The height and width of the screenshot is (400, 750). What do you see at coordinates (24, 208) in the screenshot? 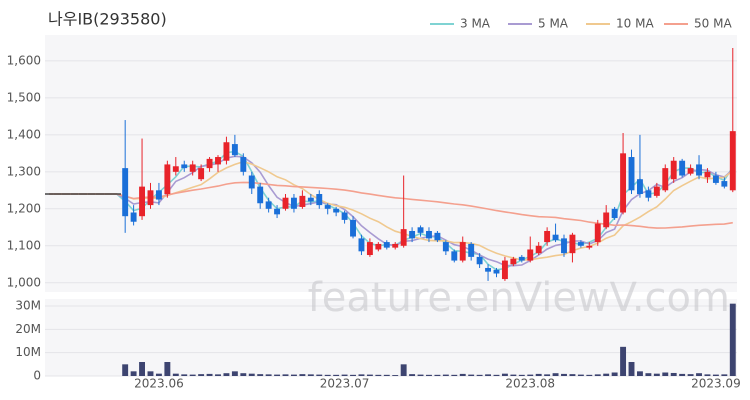
I see `y-tick-label: 1,200` at bounding box center [24, 208].